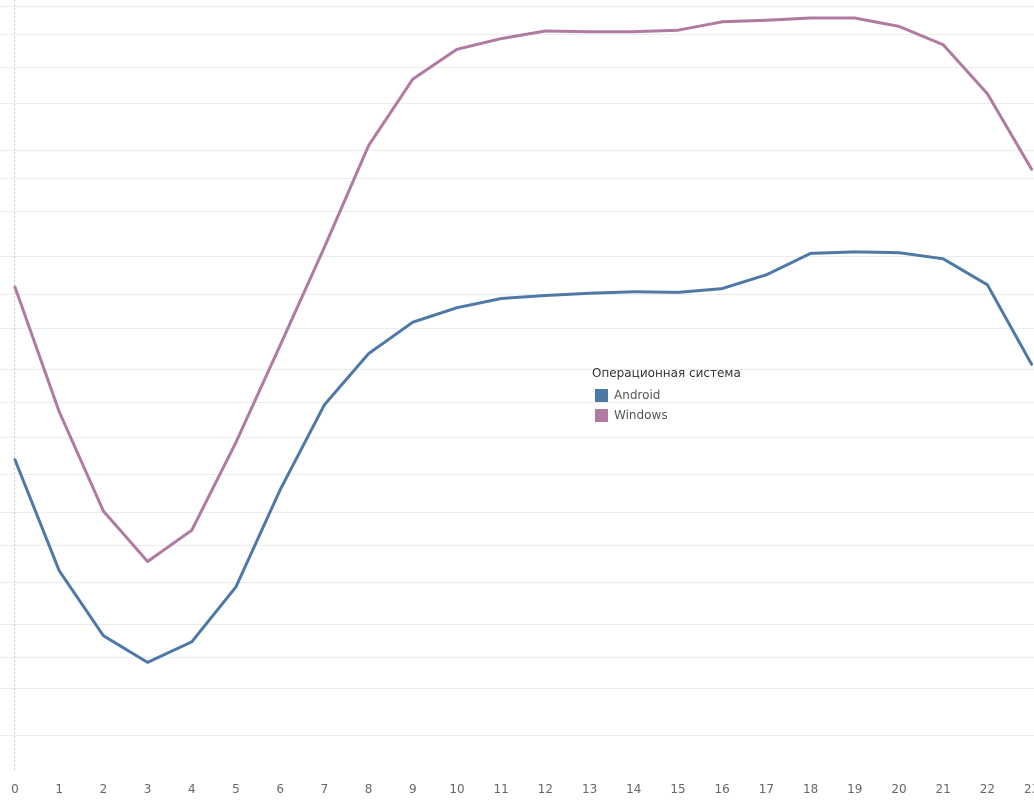 Image resolution: width=1034 pixels, height=806 pixels. What do you see at coordinates (501, 789) in the screenshot?
I see `x-tick-label: 11` at bounding box center [501, 789].